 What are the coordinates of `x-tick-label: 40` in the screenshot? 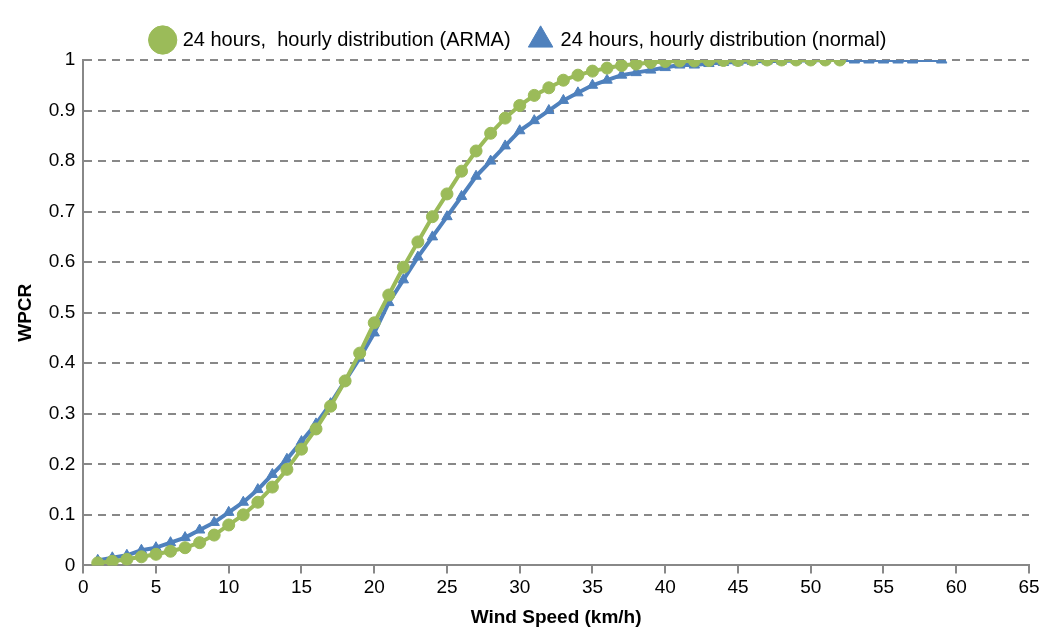 It's located at (665, 587).